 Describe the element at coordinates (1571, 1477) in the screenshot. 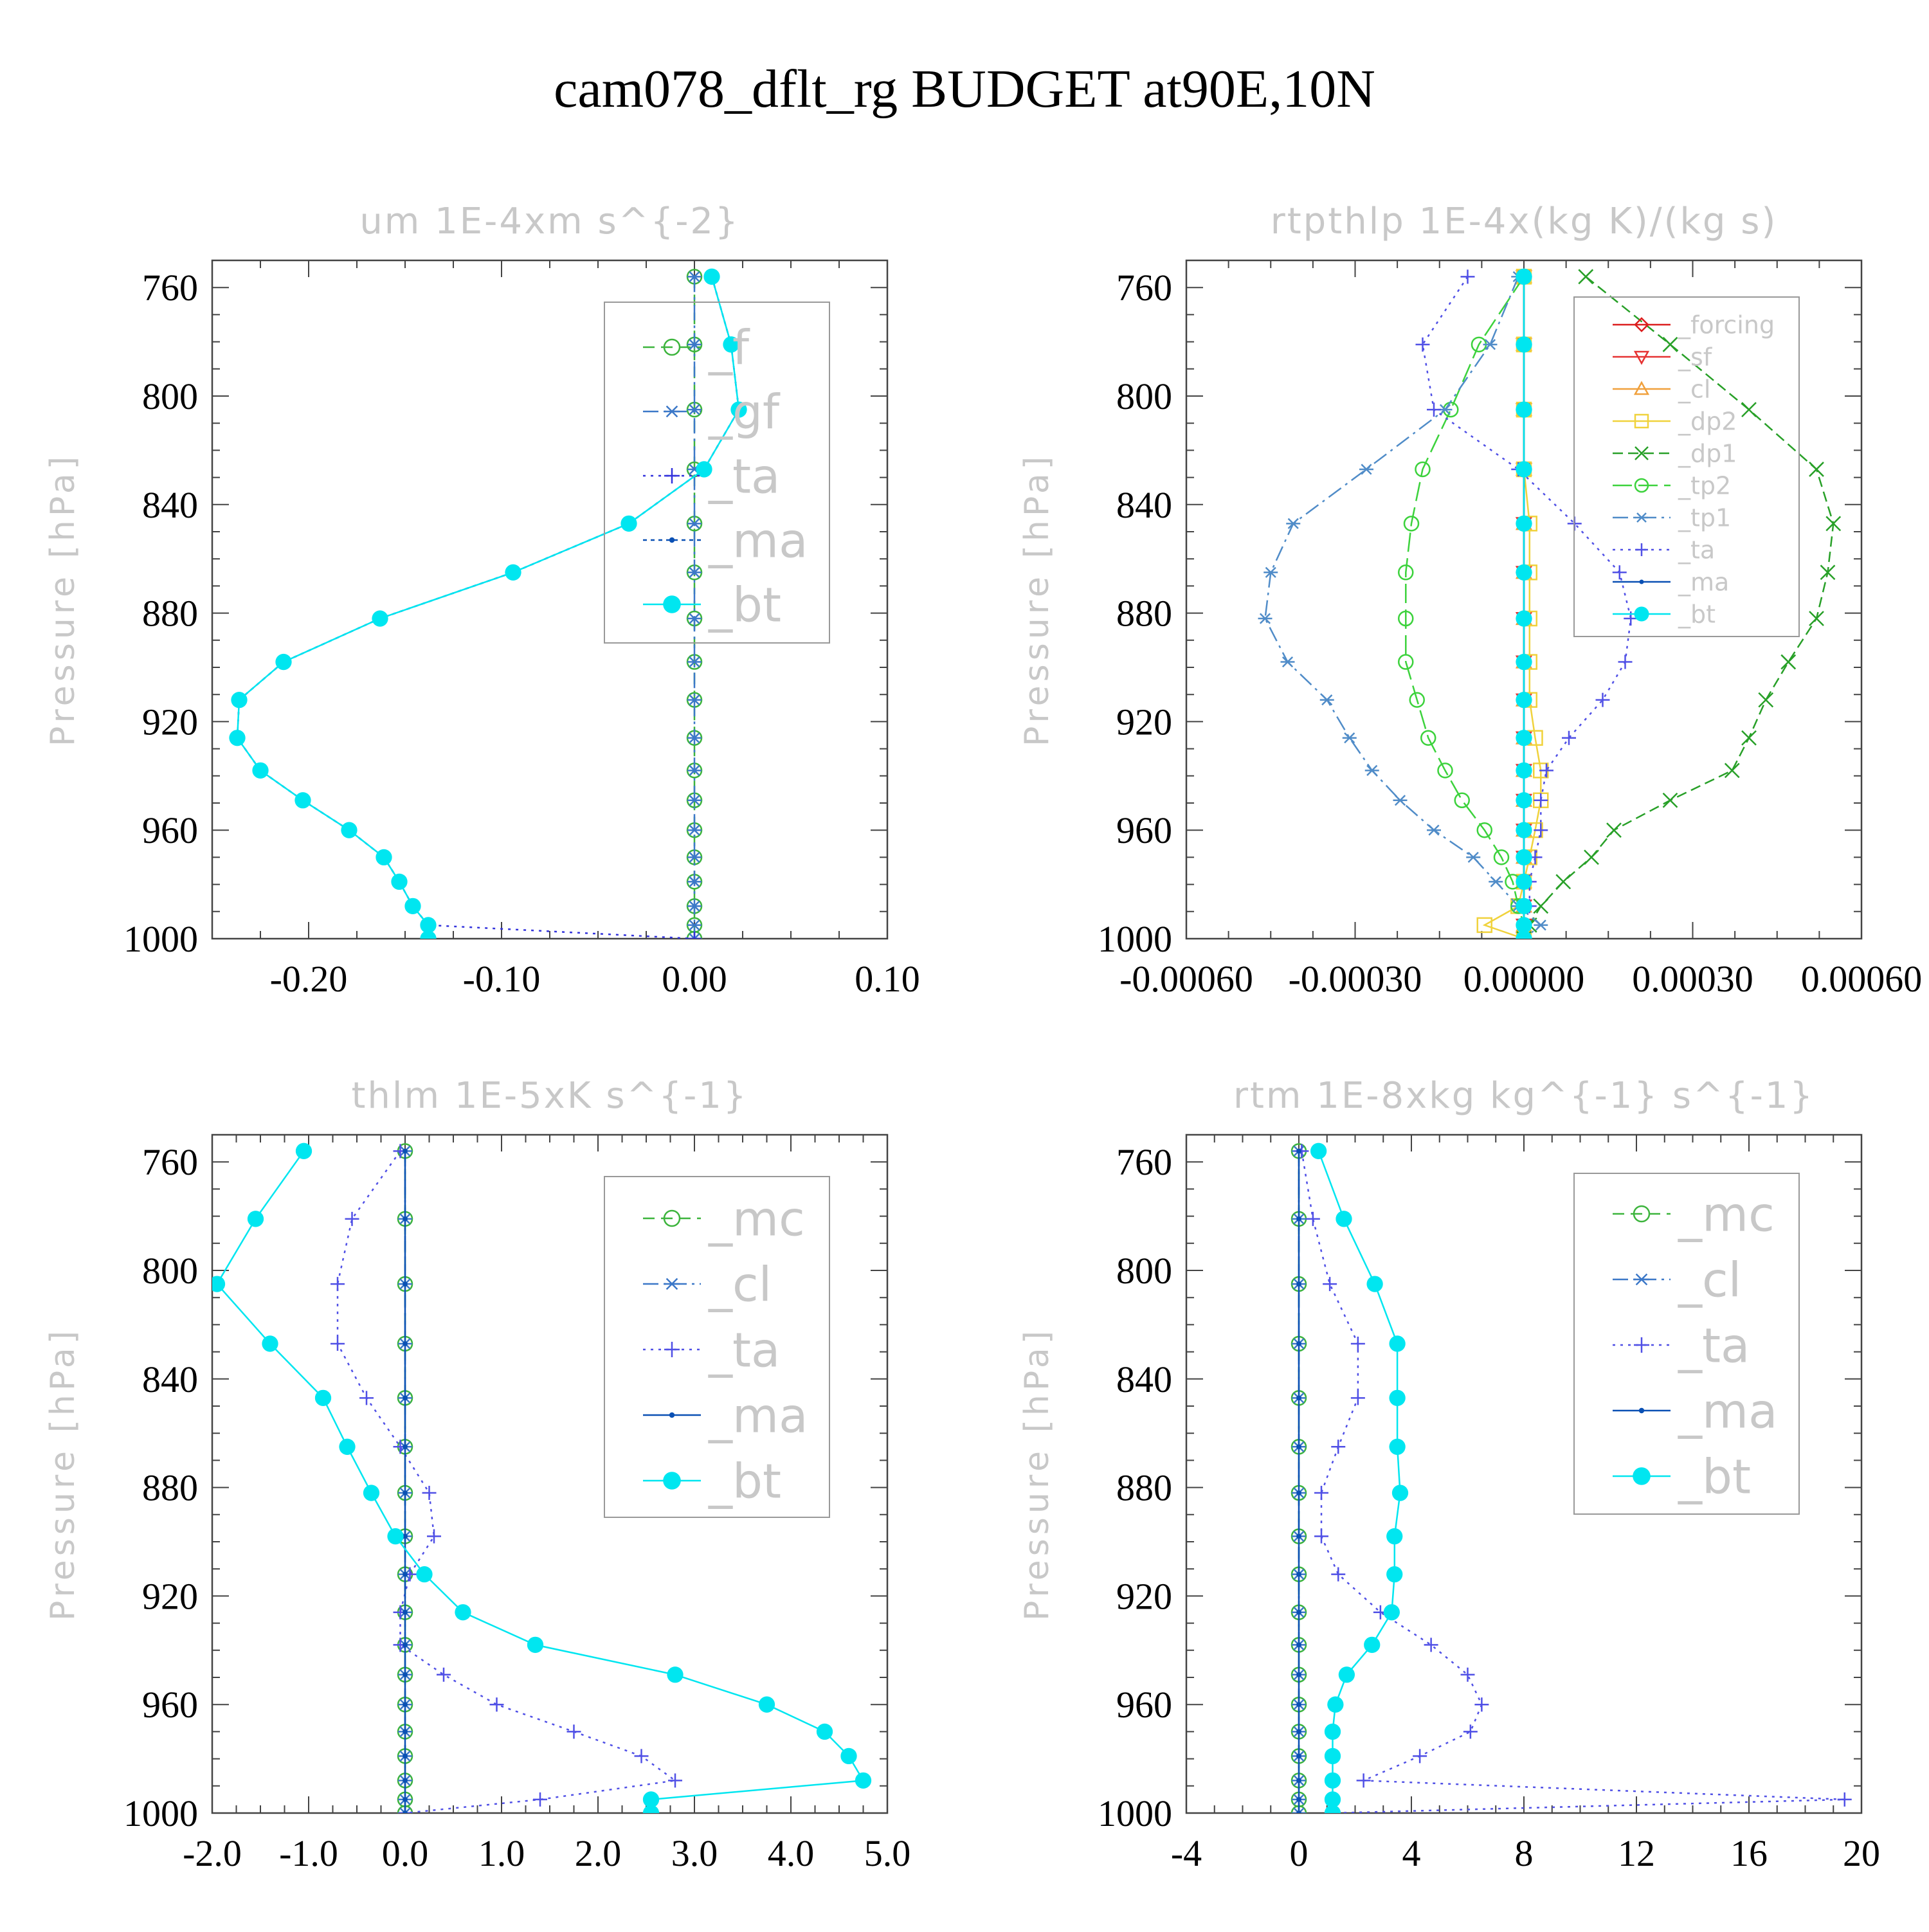

I see `series-group` at that location.